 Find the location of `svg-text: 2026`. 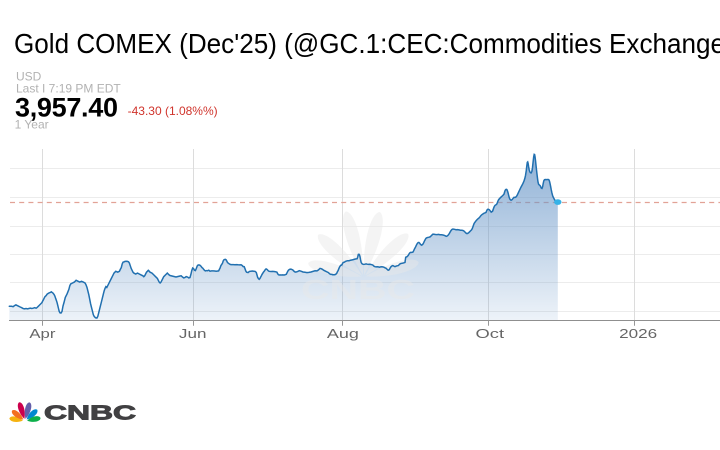

svg-text: 2026 is located at coordinates (638, 333).